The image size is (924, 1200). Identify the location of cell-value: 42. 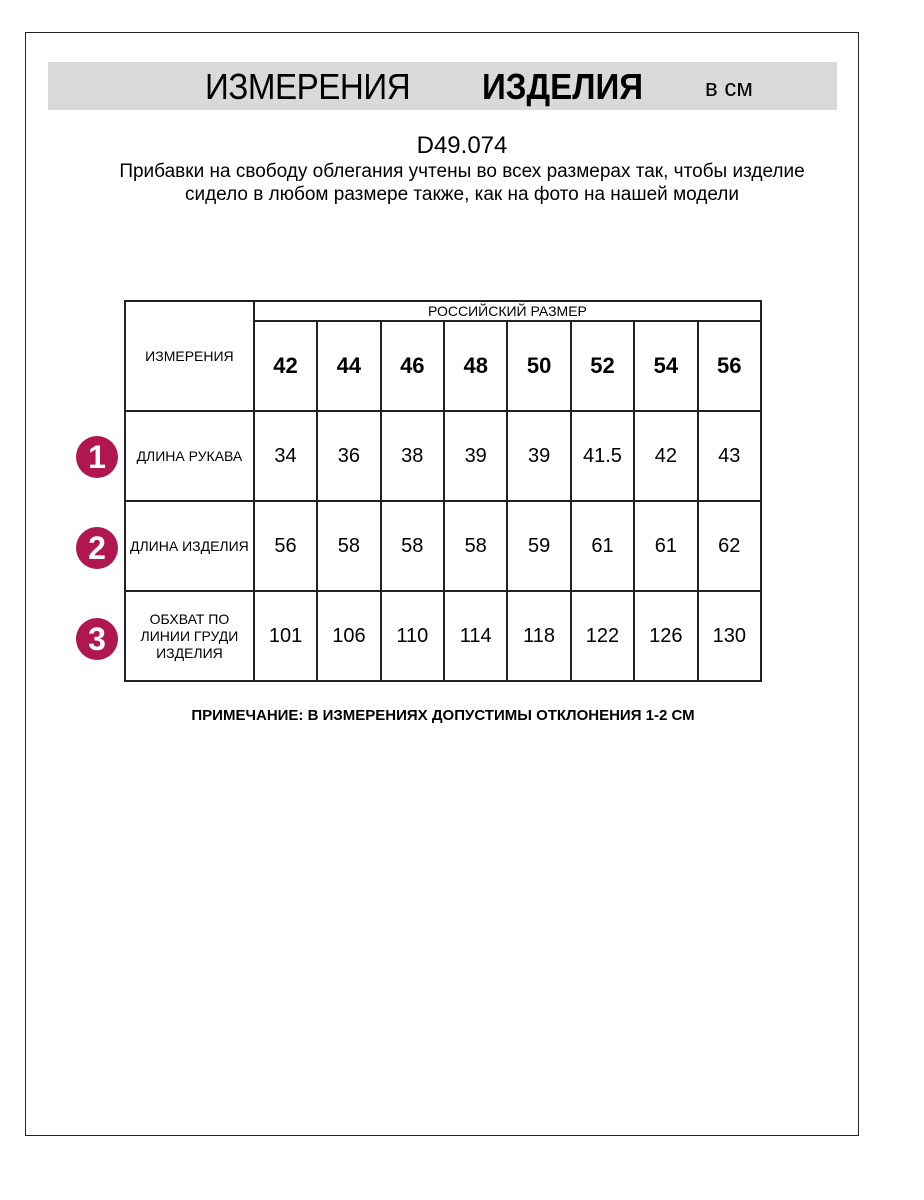
(666, 456).